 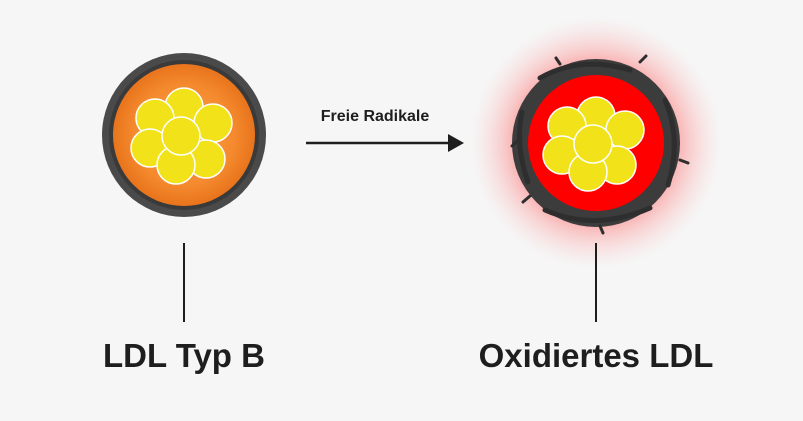 What do you see at coordinates (375, 116) in the screenshot?
I see `arrow-label: Freie Radikale` at bounding box center [375, 116].